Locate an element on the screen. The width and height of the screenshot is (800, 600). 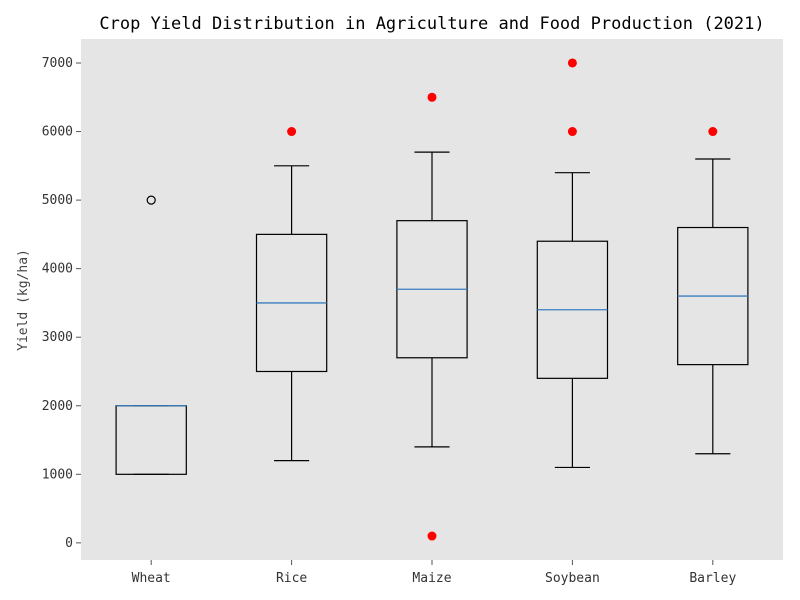
y-tick-label: 3000 is located at coordinates (57, 337).